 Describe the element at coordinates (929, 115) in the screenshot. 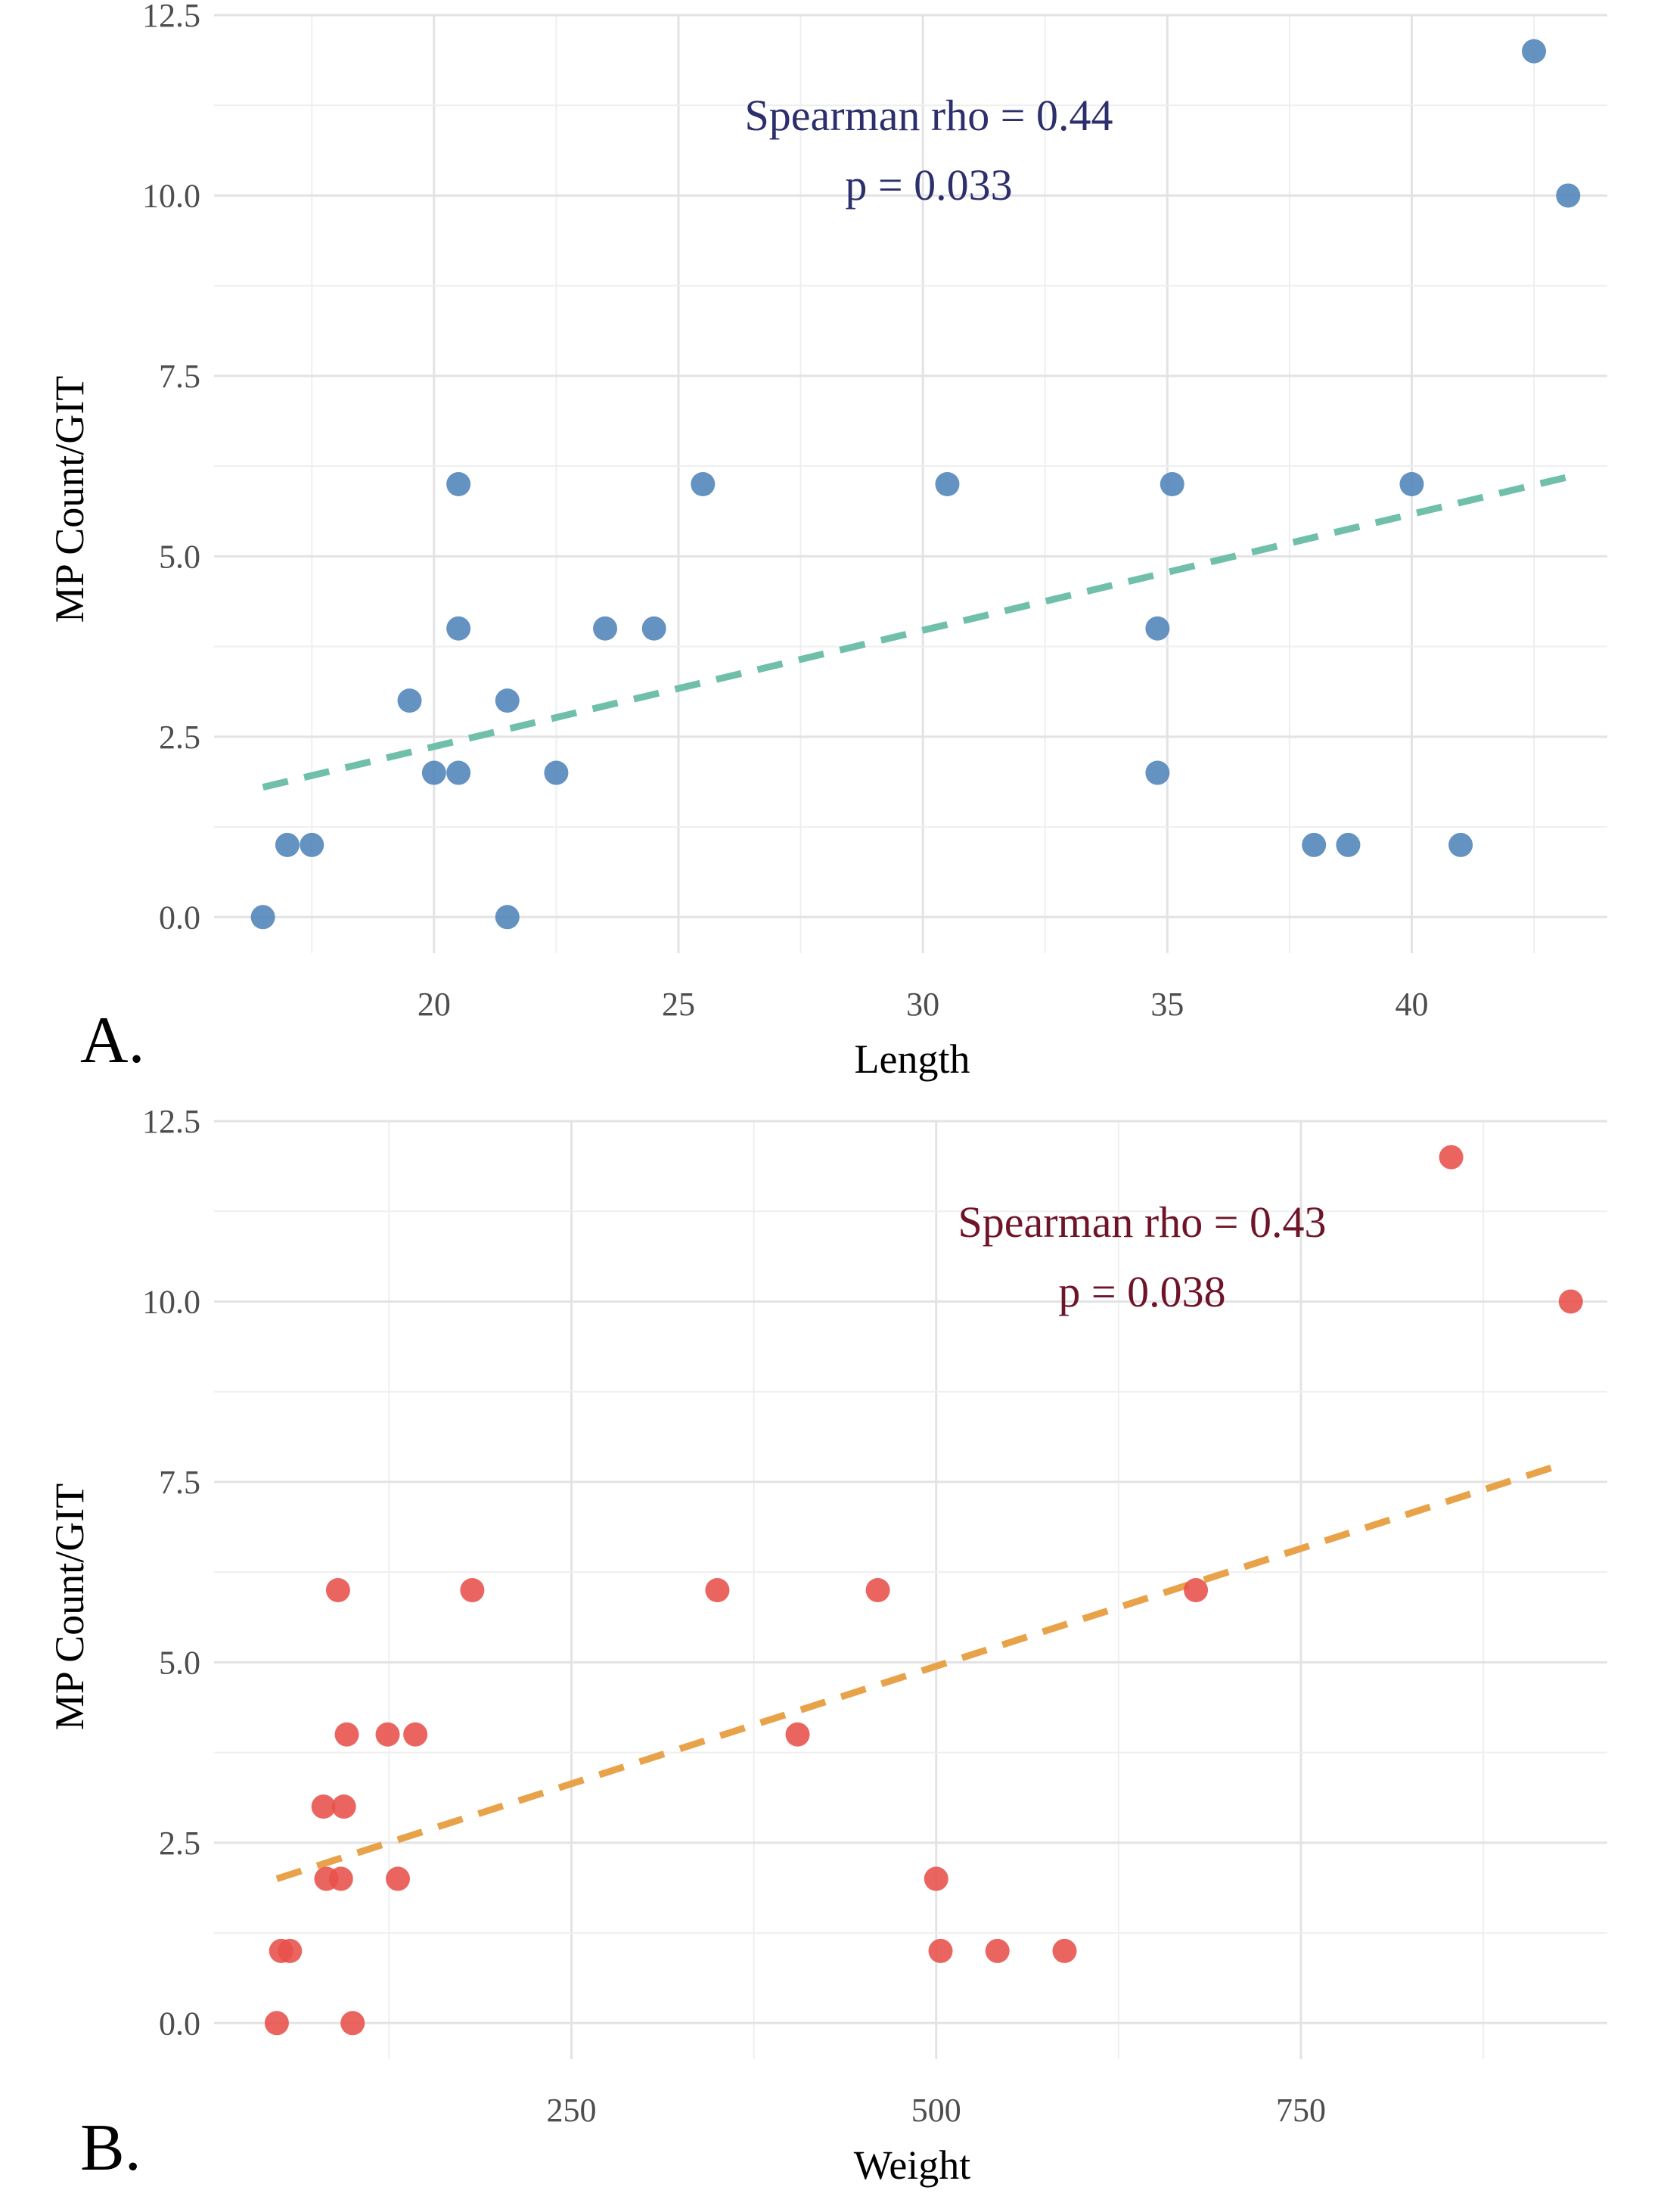

I see `panel-a-annotation-rho: Spearman rho = 0.44` at that location.